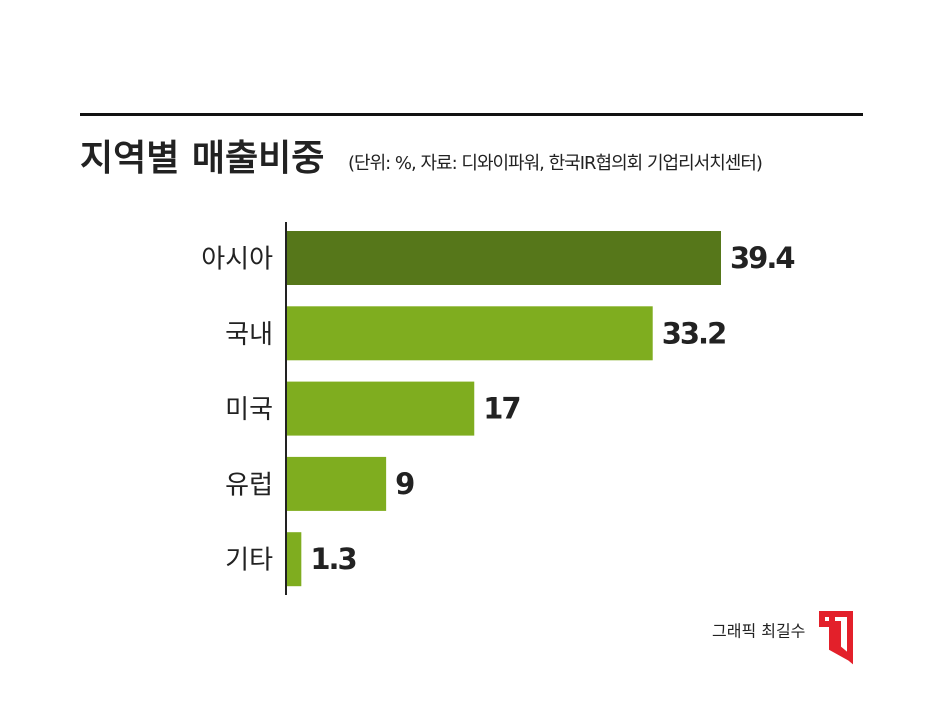 This screenshot has width=945, height=709. What do you see at coordinates (249, 410) in the screenshot?
I see `y-tick-label: 미국` at bounding box center [249, 410].